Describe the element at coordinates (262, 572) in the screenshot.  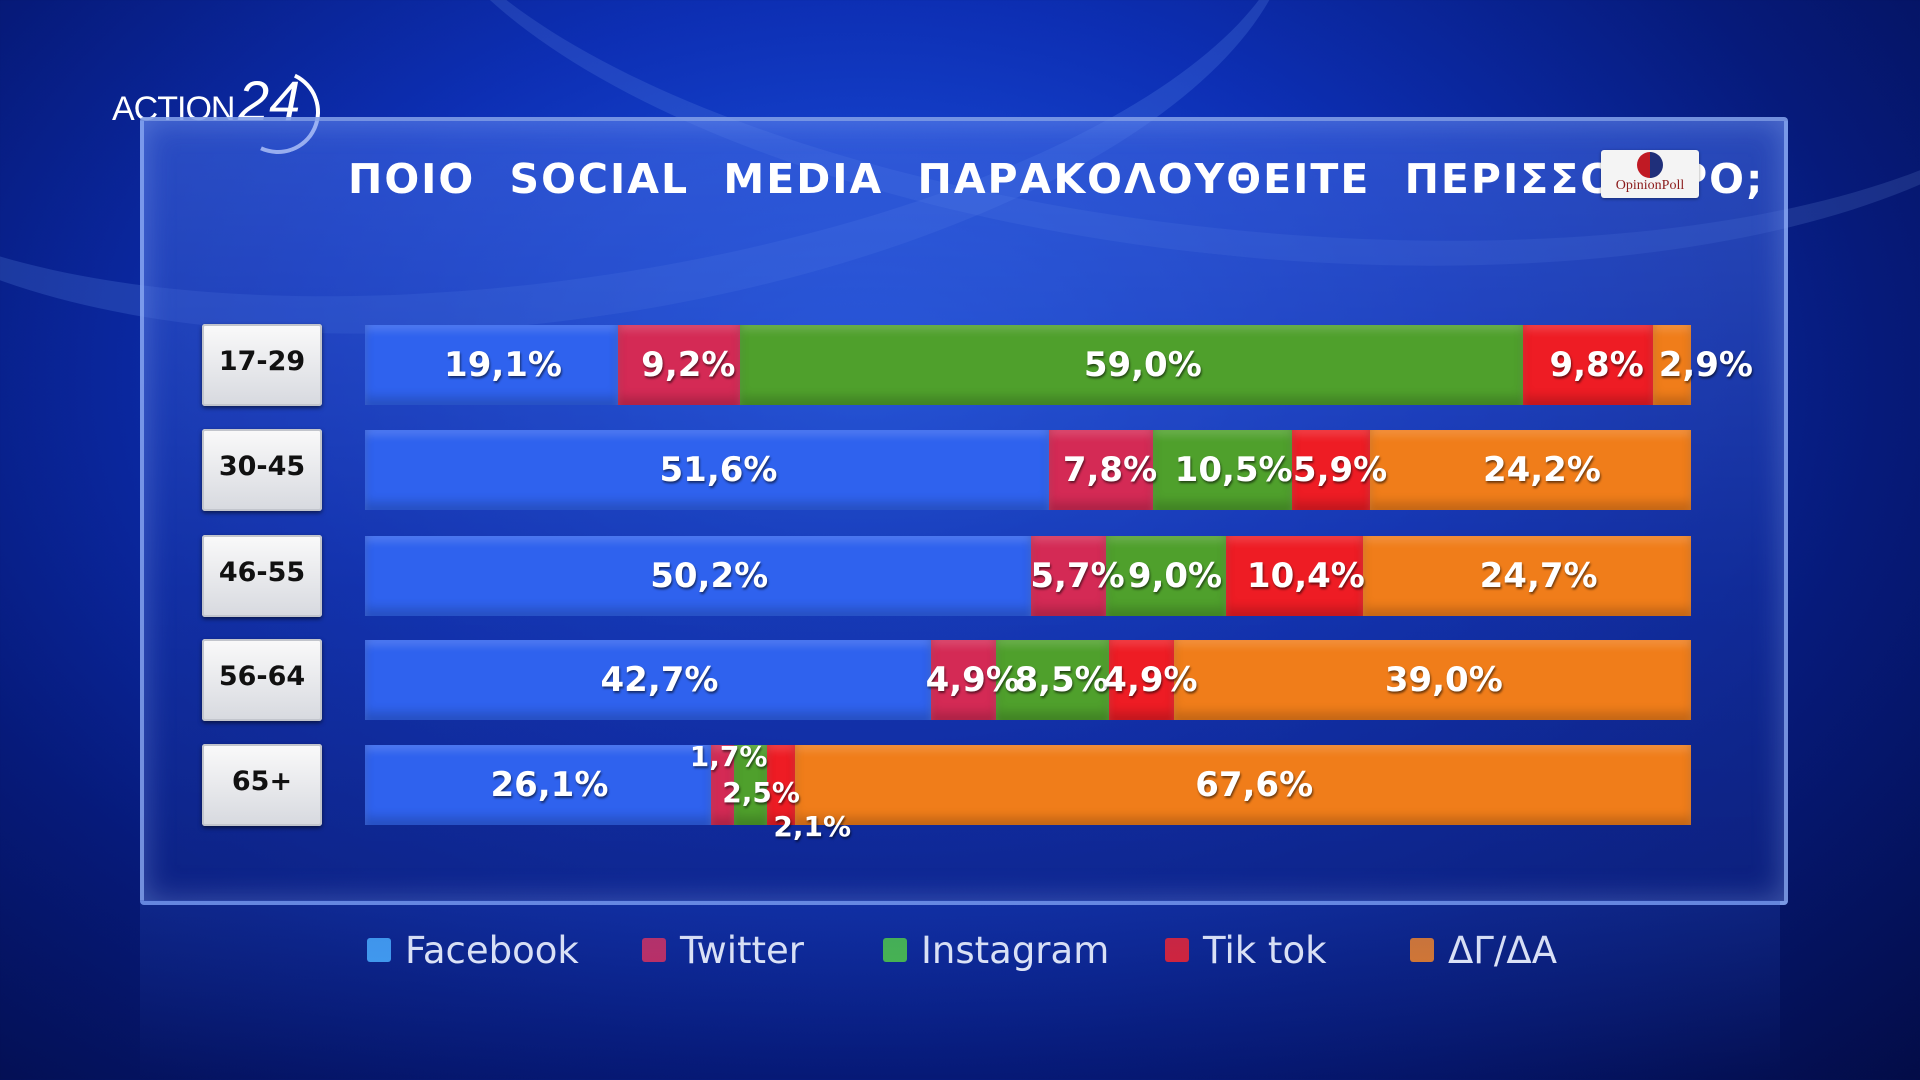
I see `age-group-text: 46-55` at that location.